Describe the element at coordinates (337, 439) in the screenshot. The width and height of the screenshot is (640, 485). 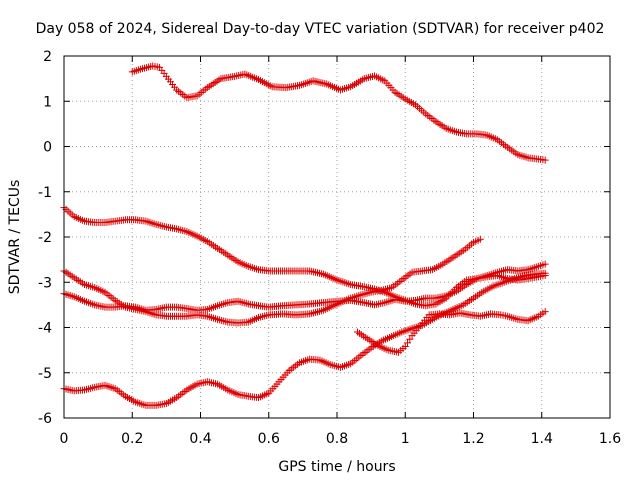
I see `x-tick-label: 0.8` at that location.